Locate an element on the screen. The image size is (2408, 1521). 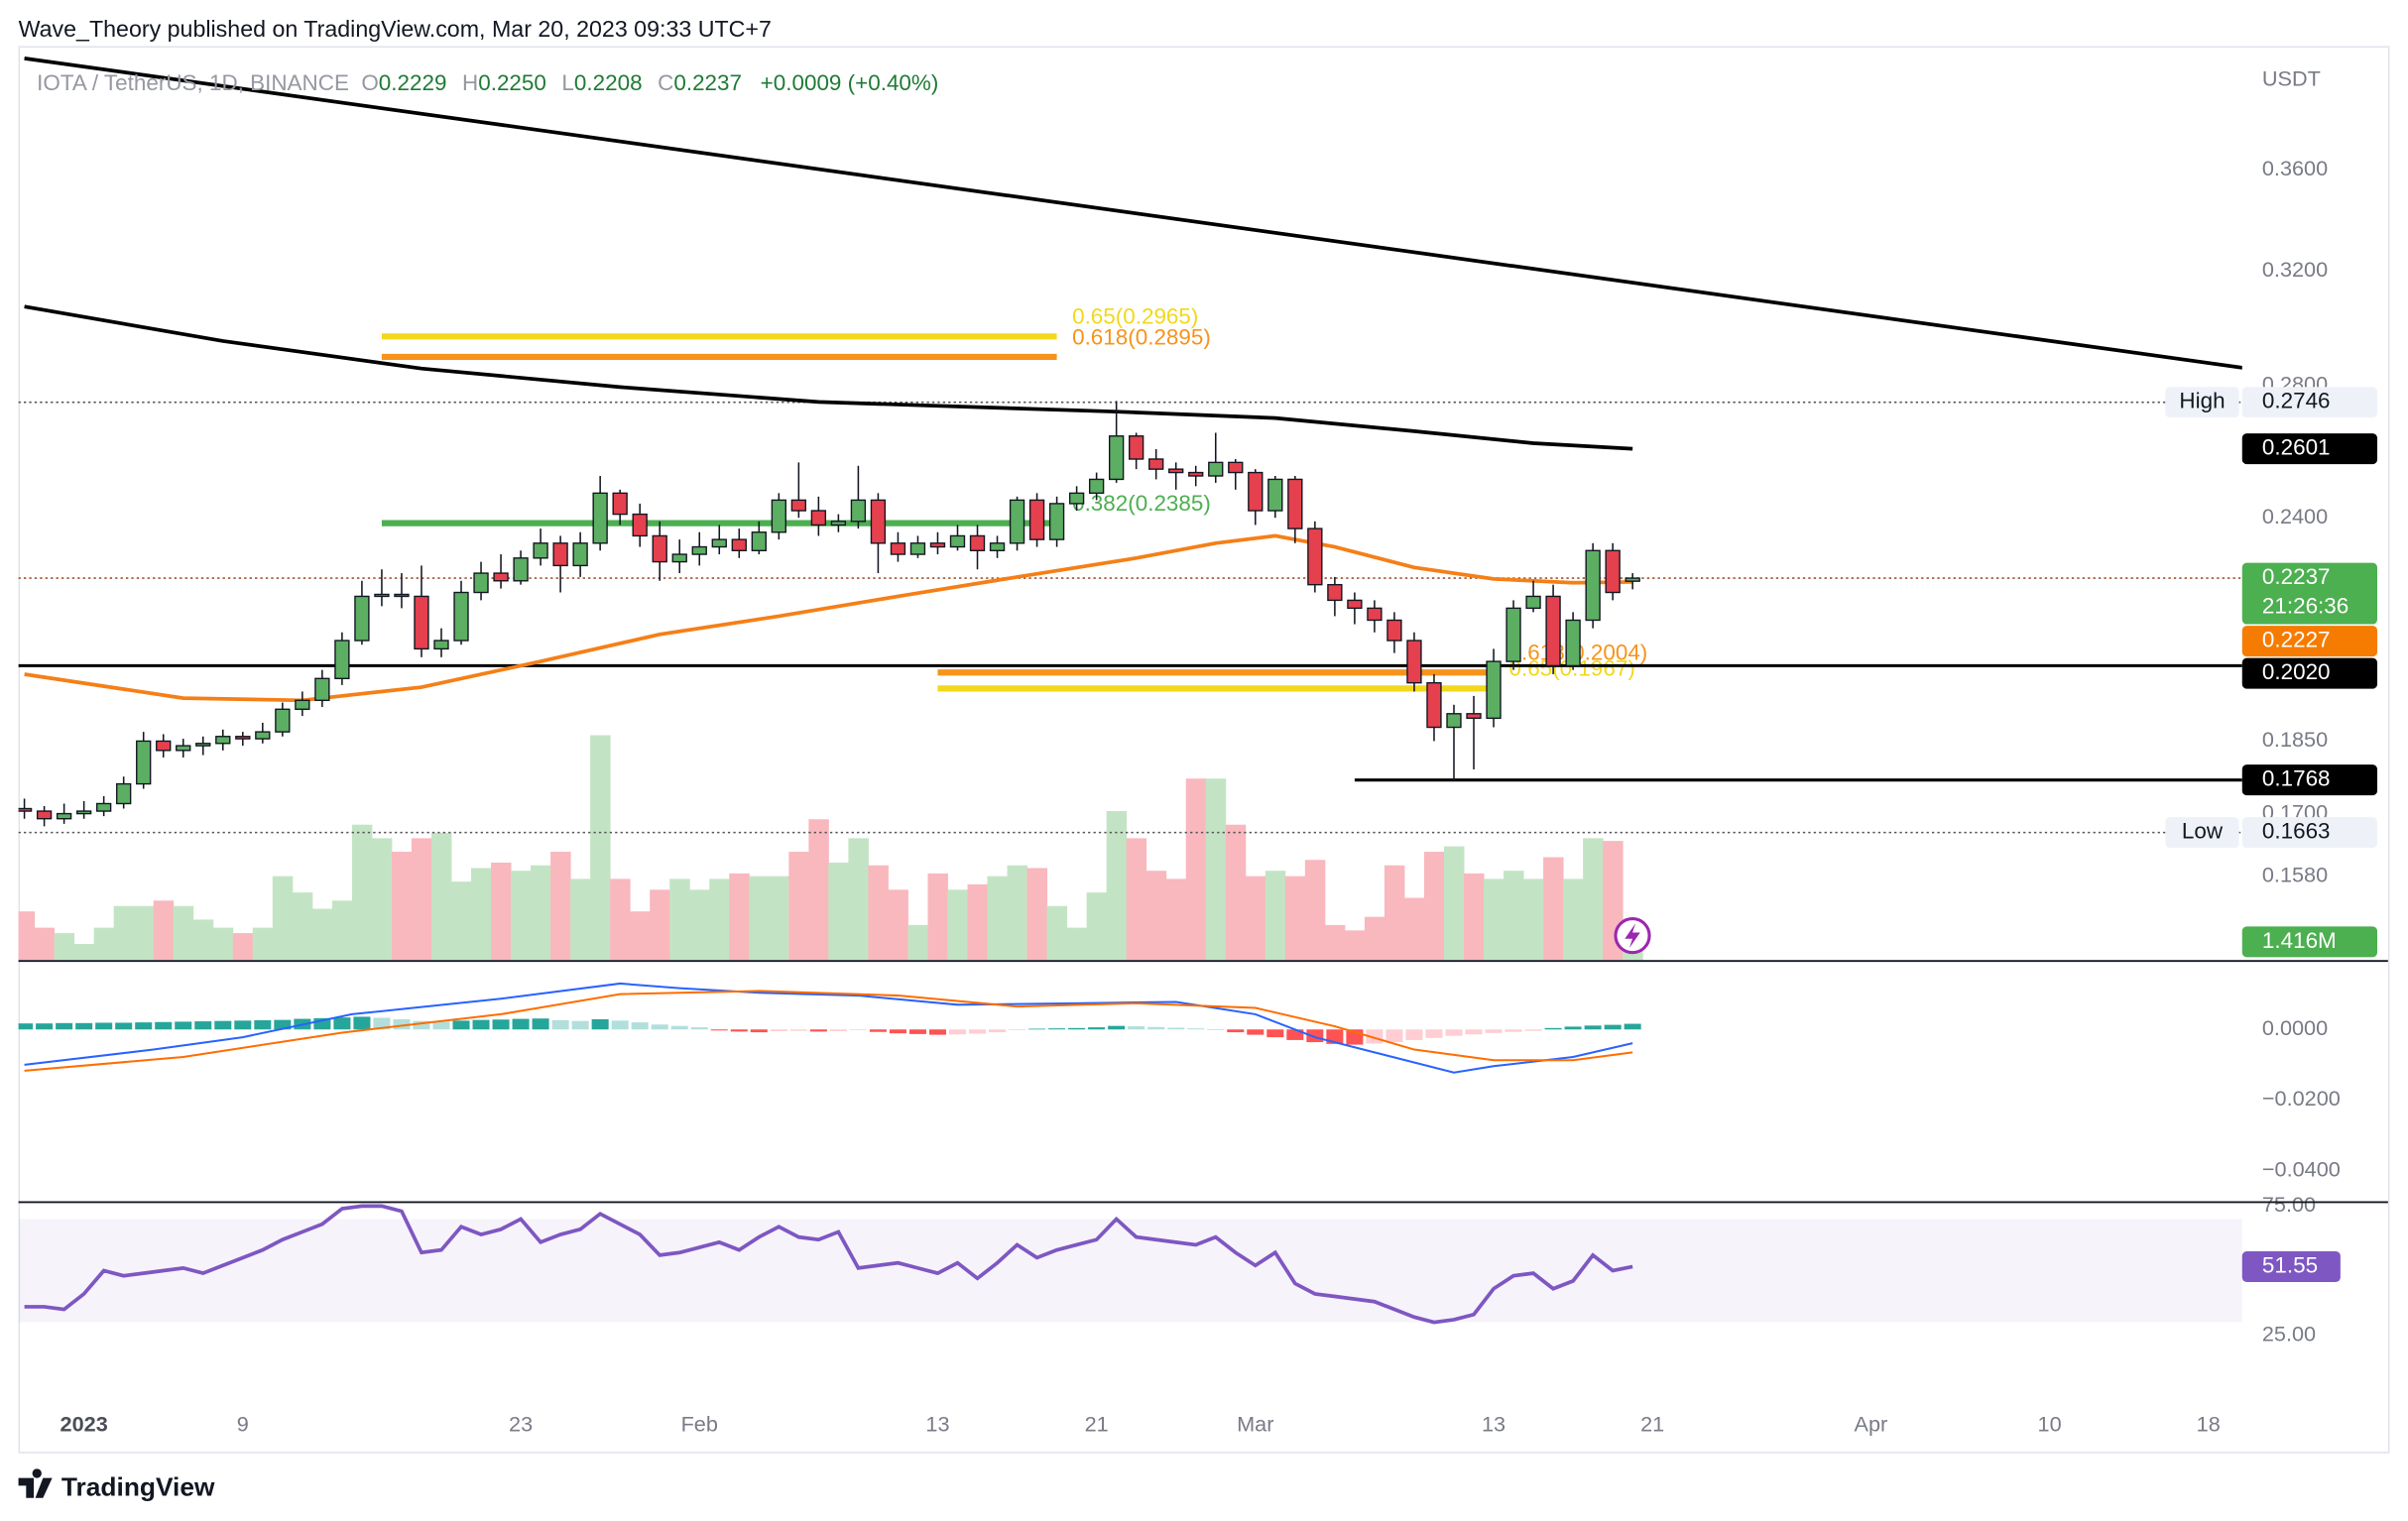
macd-tick-label: −0.0400 is located at coordinates (2302, 1168).